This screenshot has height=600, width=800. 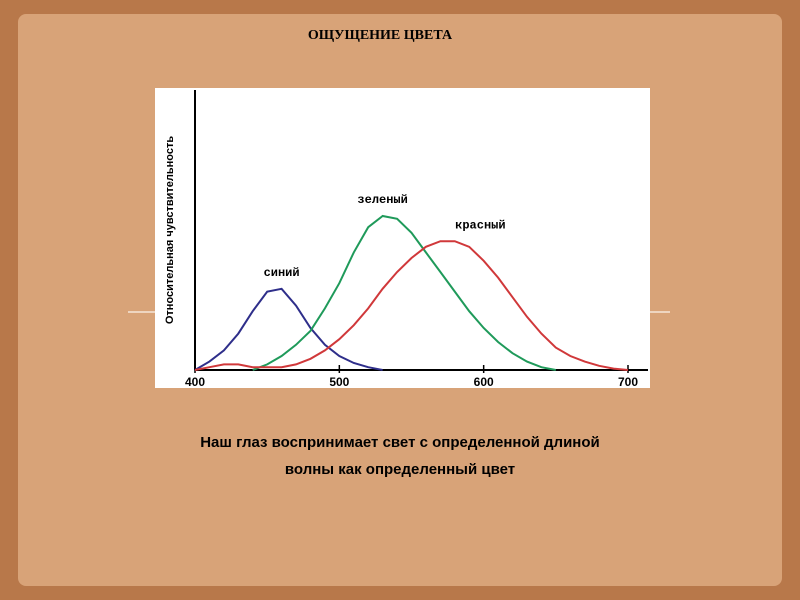 I want to click on x-tick-label: 600, so click(x=484, y=382).